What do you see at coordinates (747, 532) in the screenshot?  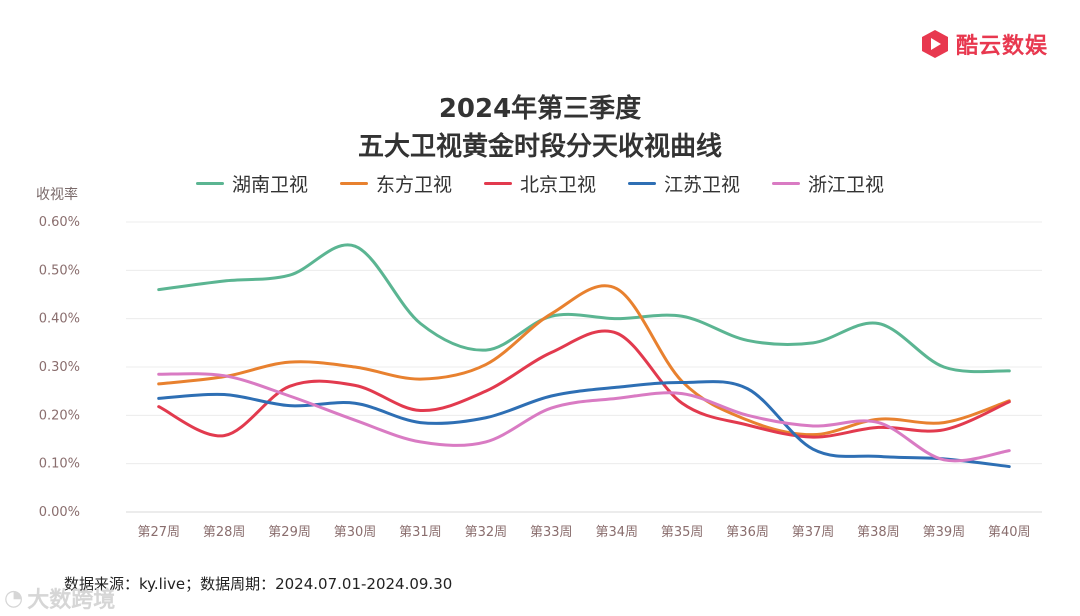 I see `x-tick-label: 第36周` at bounding box center [747, 532].